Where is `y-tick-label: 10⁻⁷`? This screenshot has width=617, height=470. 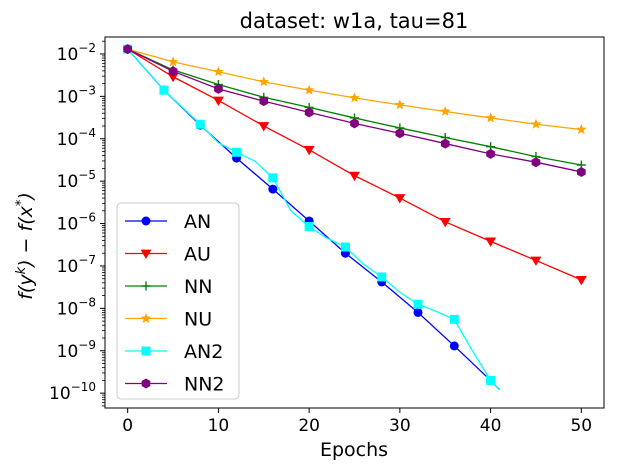 y-tick-label: 10⁻⁷ is located at coordinates (76, 265).